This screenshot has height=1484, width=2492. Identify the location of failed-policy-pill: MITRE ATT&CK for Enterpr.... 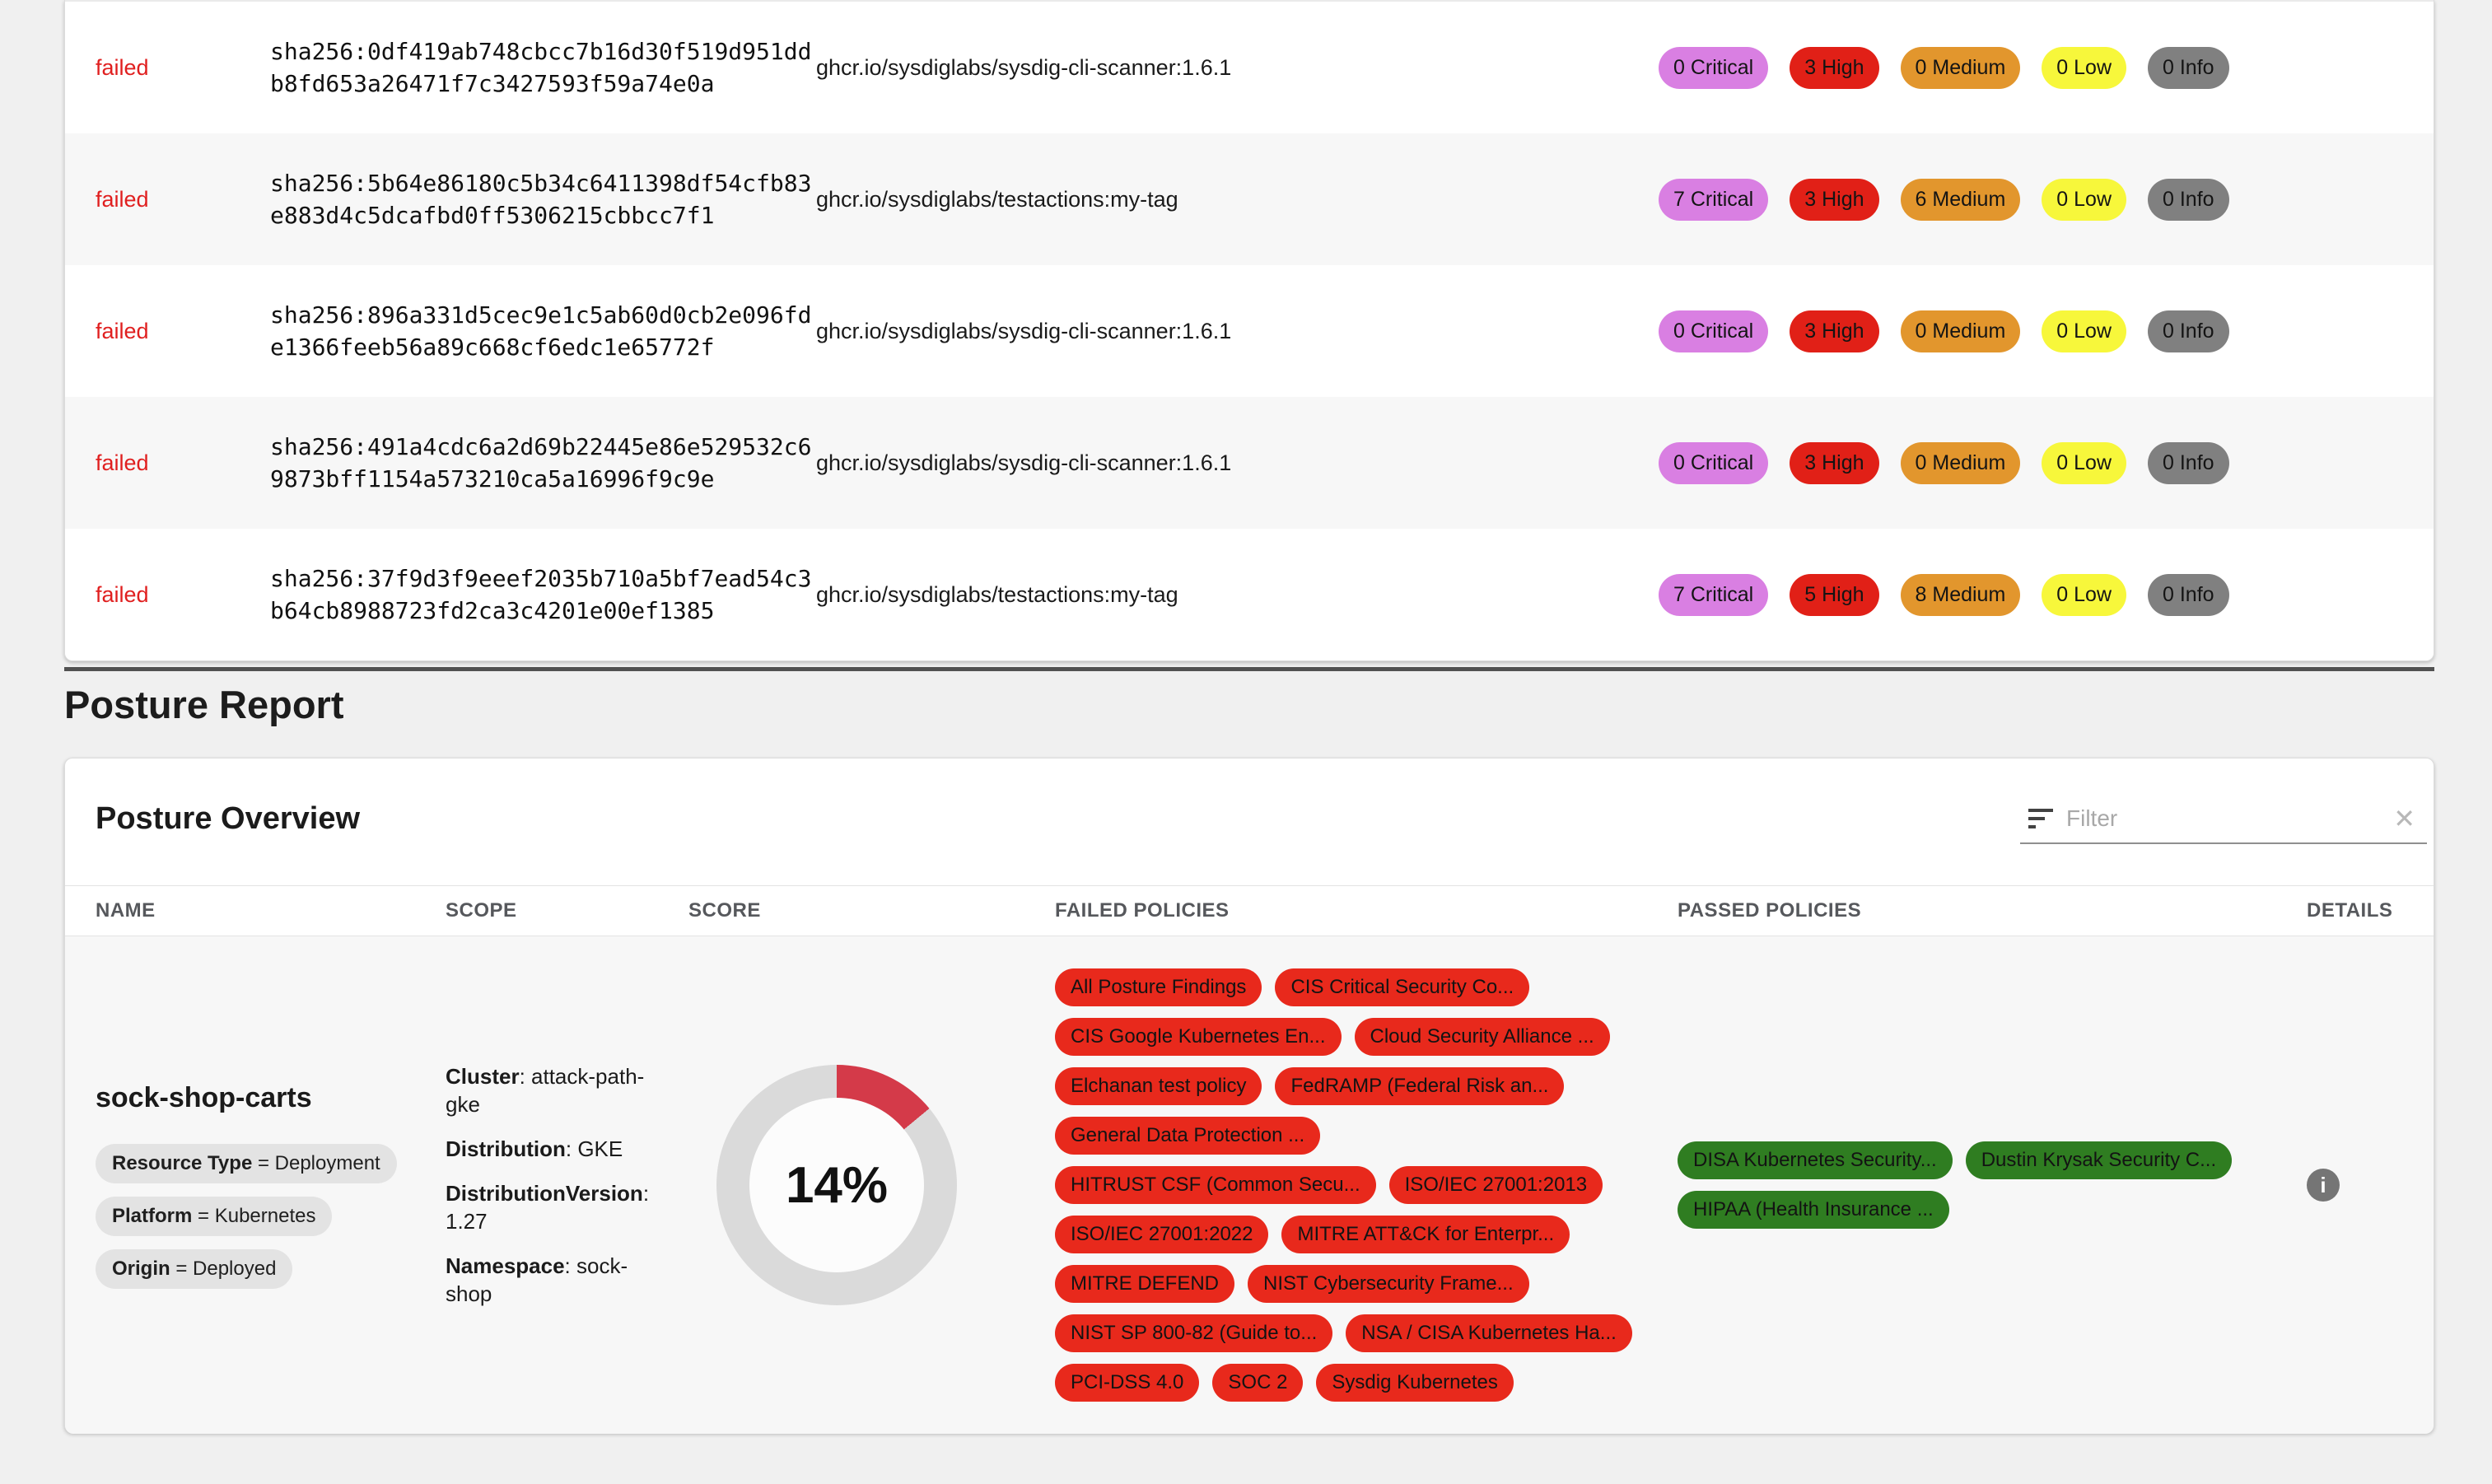
(1425, 1234).